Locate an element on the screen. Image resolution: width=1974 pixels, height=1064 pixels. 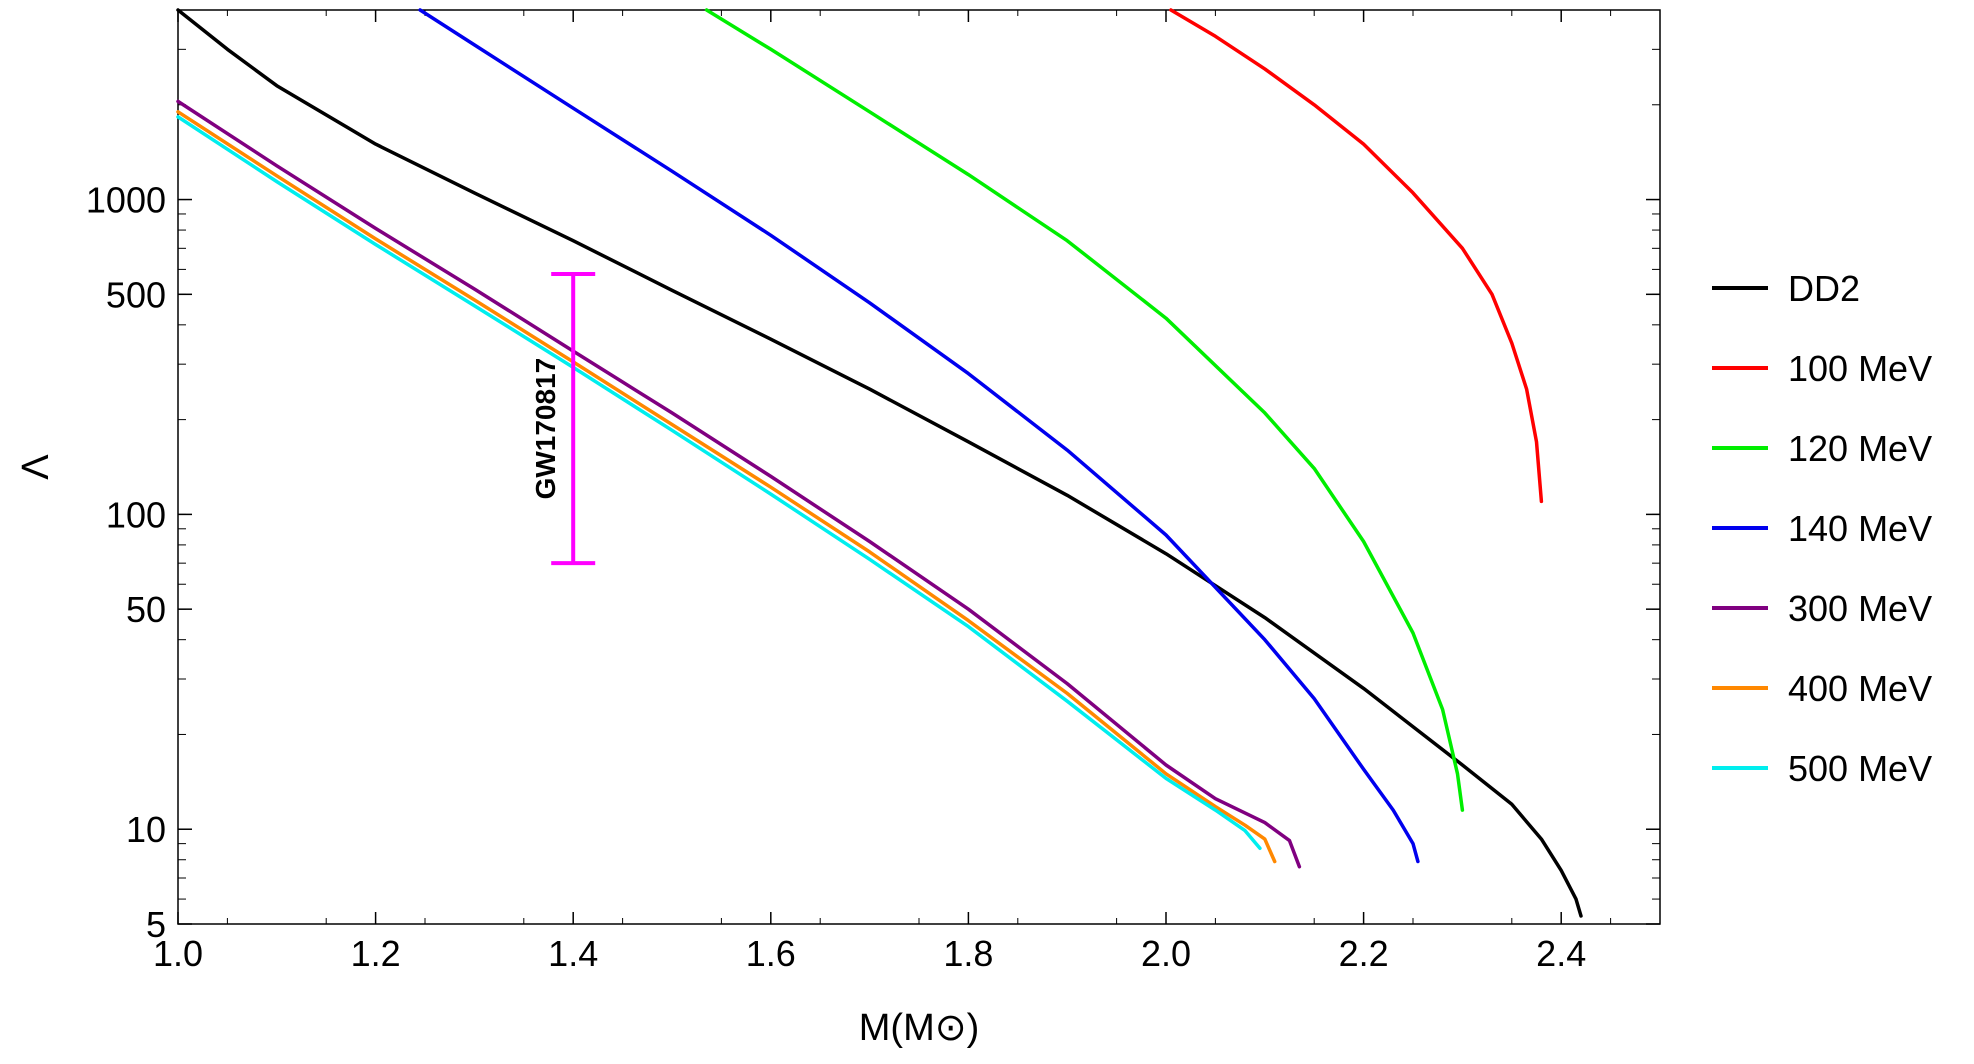
annotation-label: GW170817 is located at coordinates (545, 429).